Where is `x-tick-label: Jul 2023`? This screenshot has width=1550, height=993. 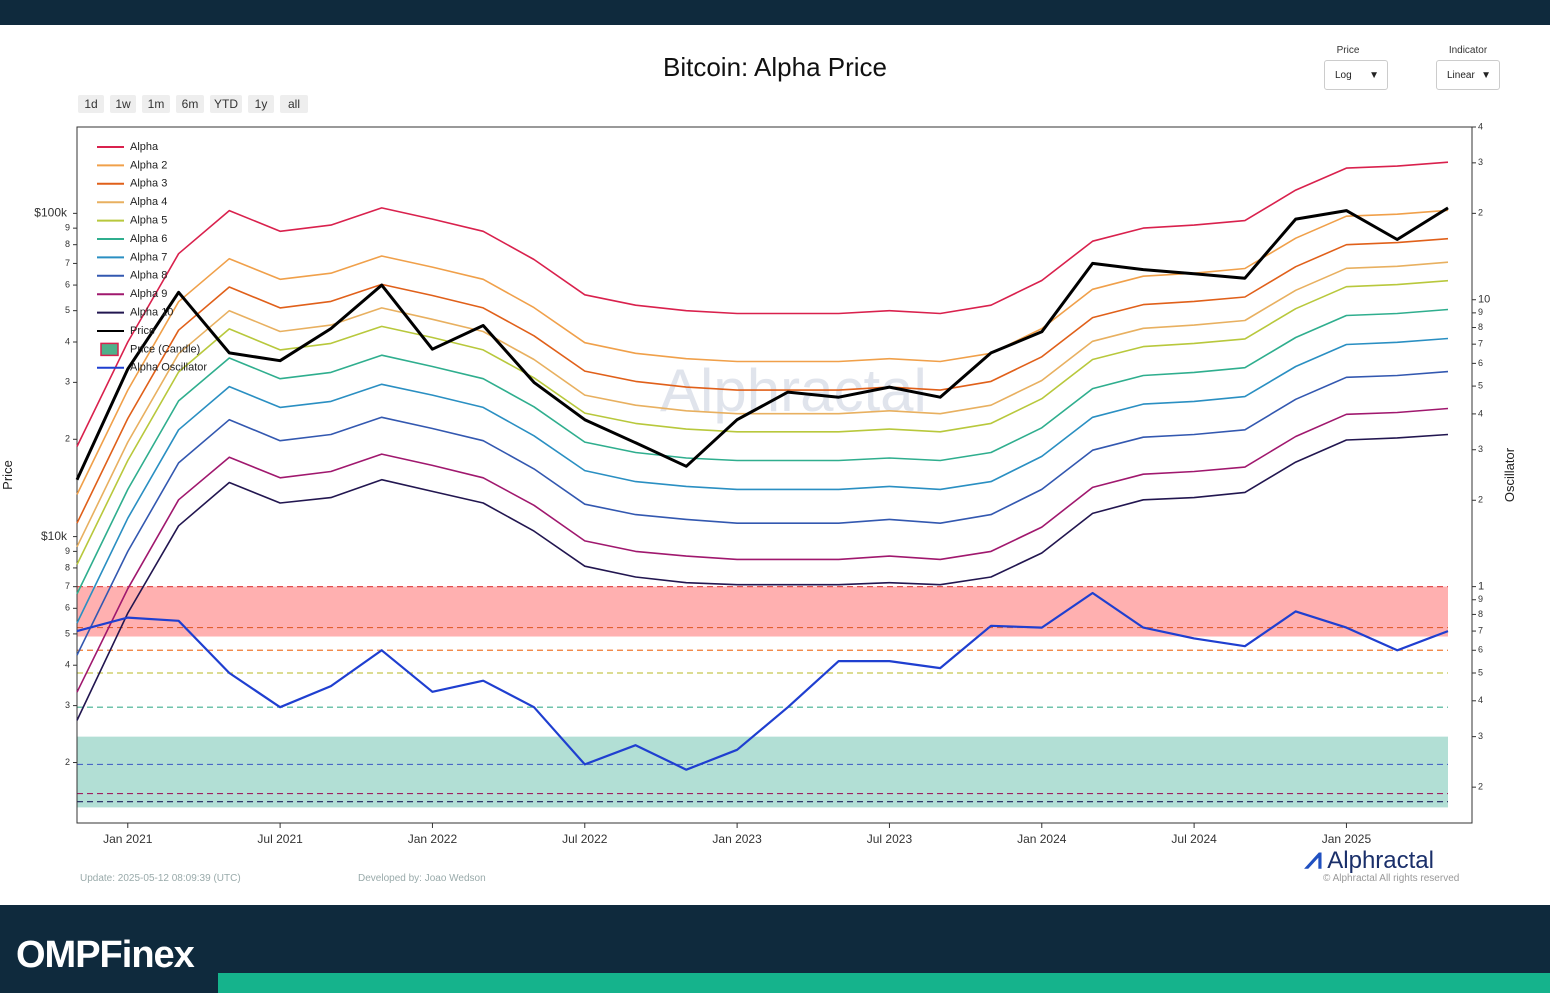 x-tick-label: Jul 2023 is located at coordinates (890, 839).